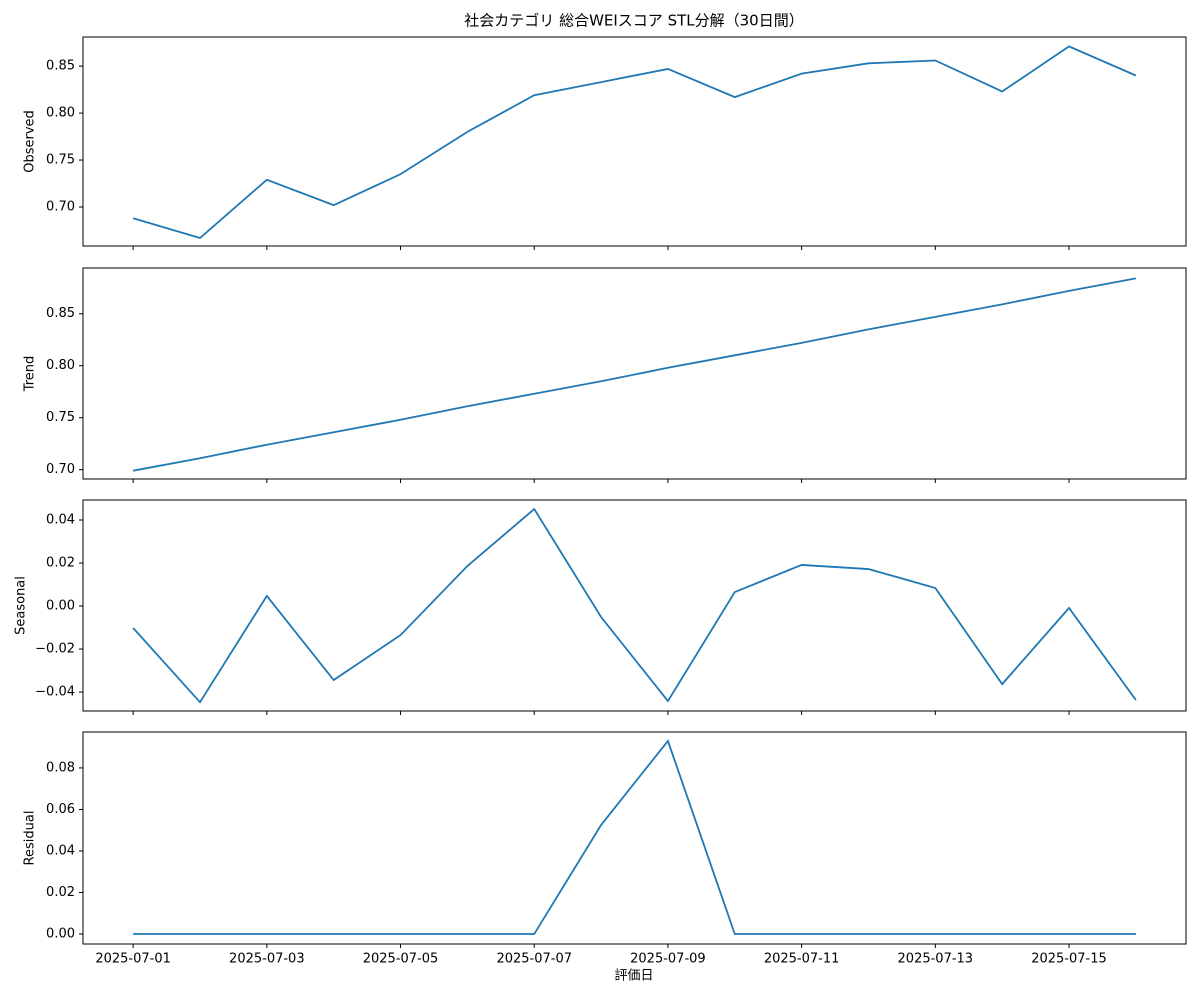  Describe the element at coordinates (633, 21) in the screenshot. I see `figure-title: 社会カテゴリ 総合WEIスコア STL分解（30日間）` at that location.